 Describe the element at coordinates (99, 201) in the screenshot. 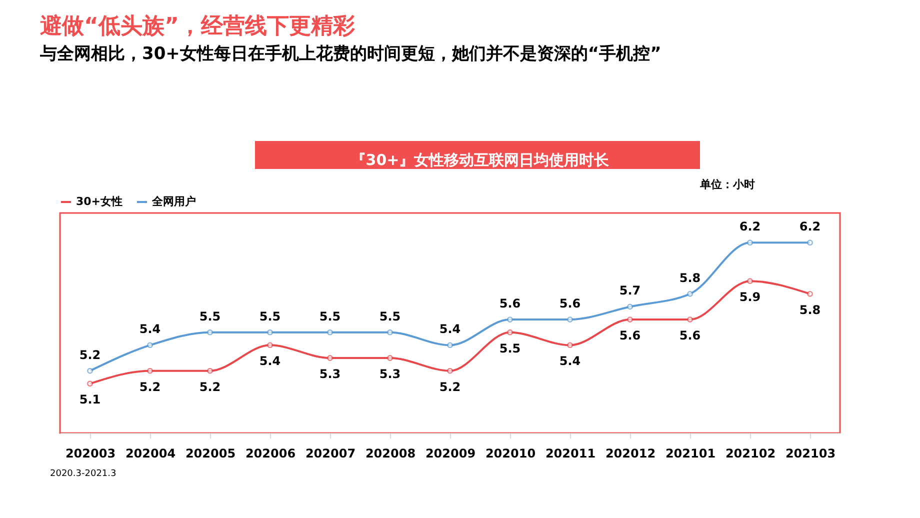

I see `legend-label: 30+女性` at that location.